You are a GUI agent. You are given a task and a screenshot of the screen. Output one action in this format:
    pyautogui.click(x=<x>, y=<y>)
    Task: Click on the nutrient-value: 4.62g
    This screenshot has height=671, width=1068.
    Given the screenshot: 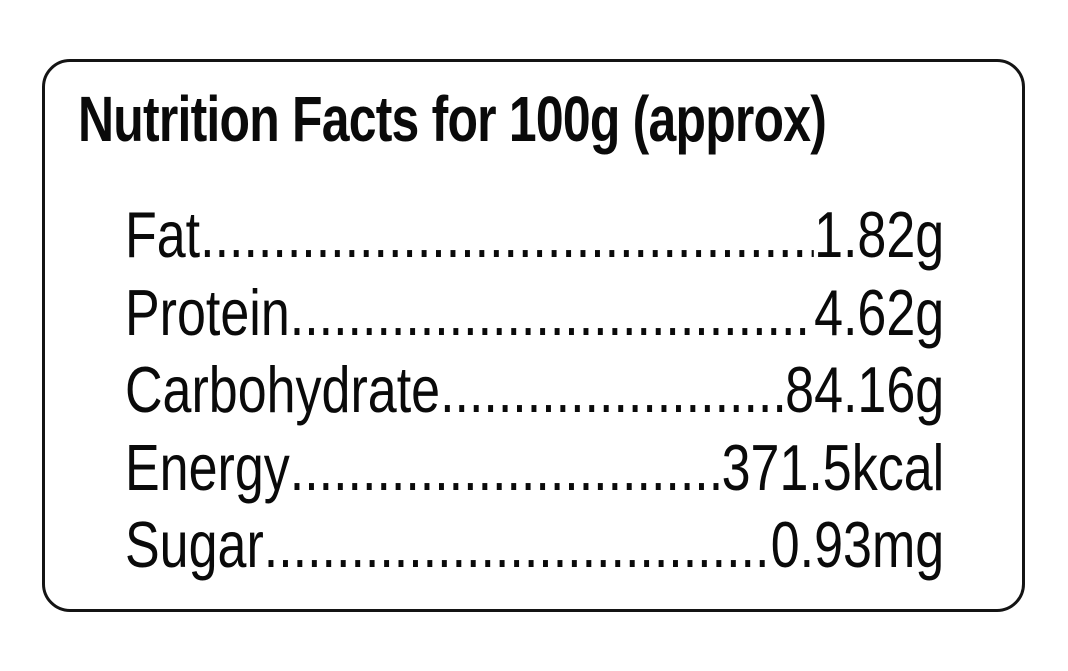 What is the action you would take?
    pyautogui.click(x=879, y=312)
    